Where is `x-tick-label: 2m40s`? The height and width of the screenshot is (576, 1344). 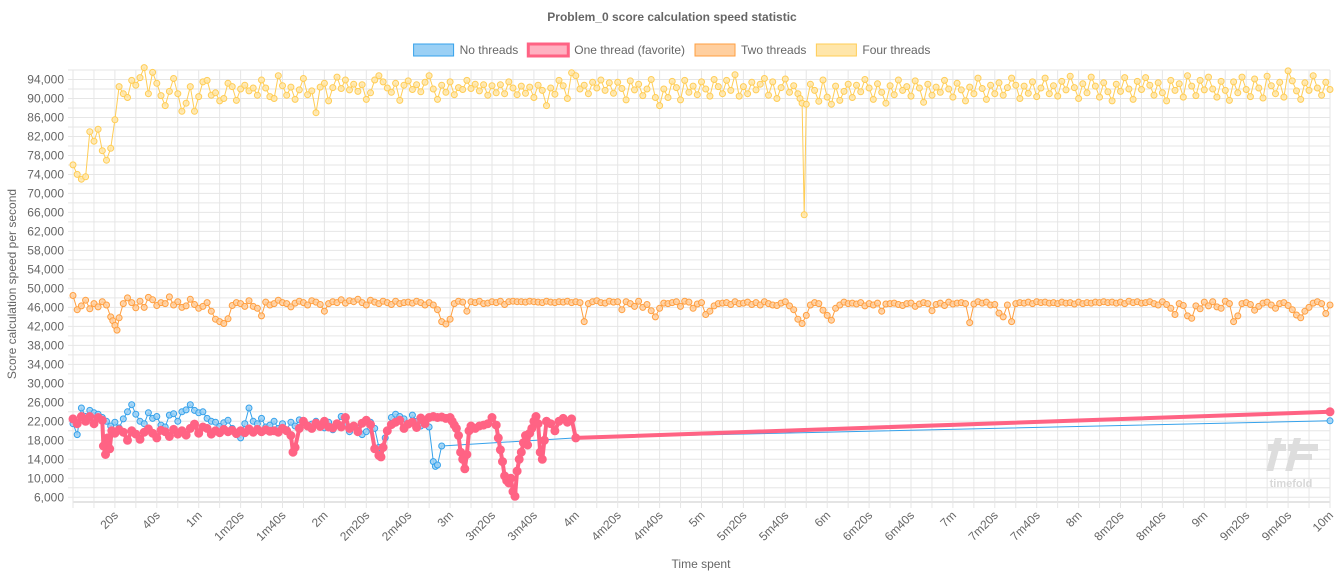
x-tick-label: 2m40s is located at coordinates (396, 525).